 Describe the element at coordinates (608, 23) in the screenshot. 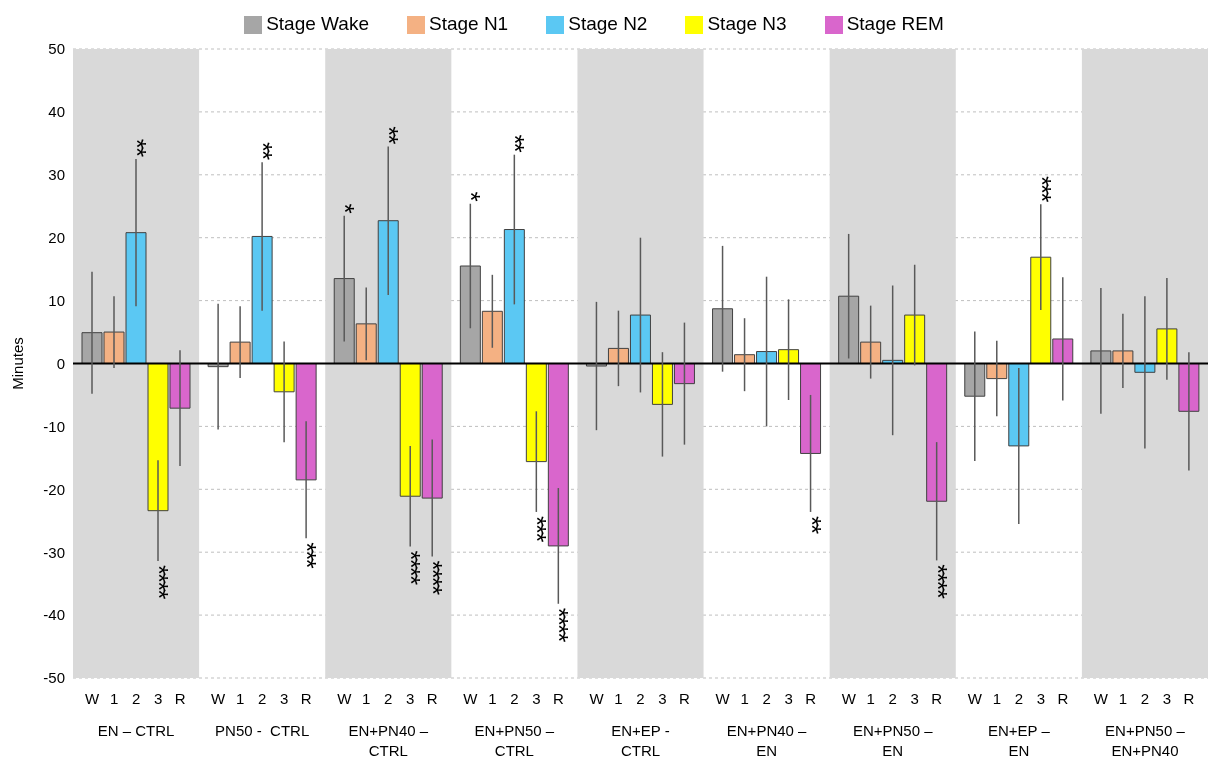

I see `legend-label: Stage N2` at that location.